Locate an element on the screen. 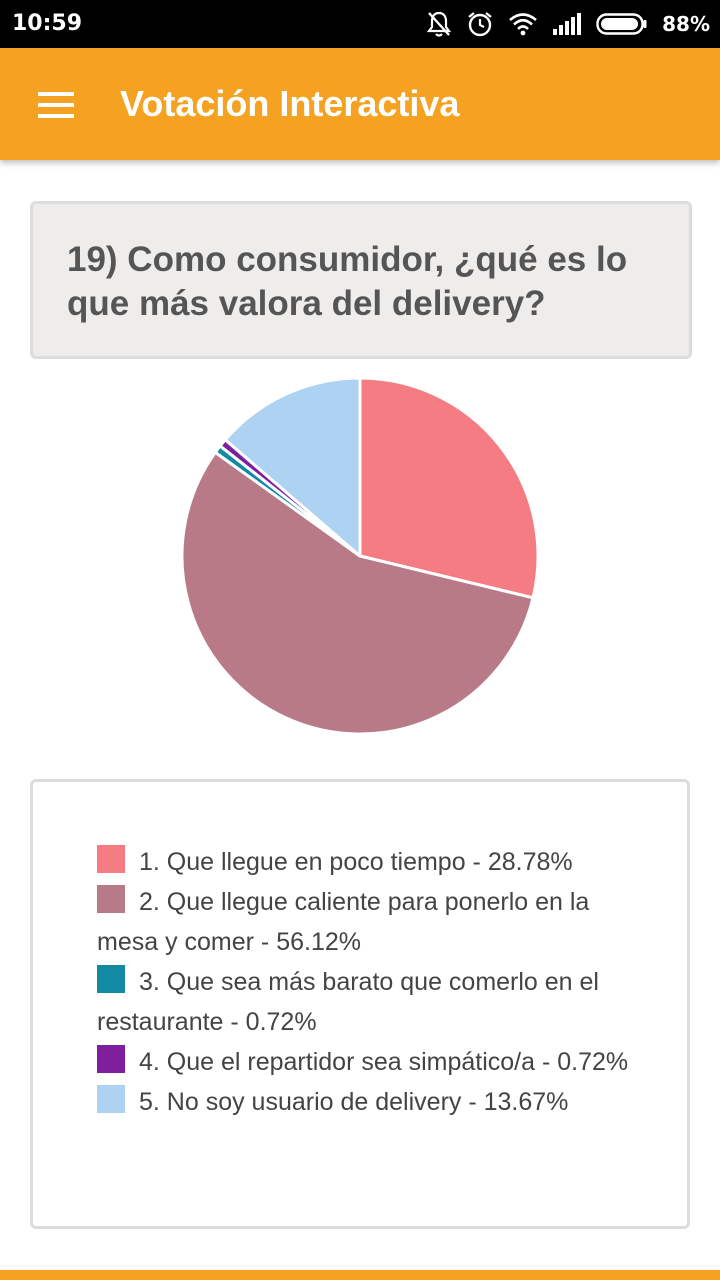  legend-label: 5. No soy usuario de delivery - 13.67% is located at coordinates (354, 1102).